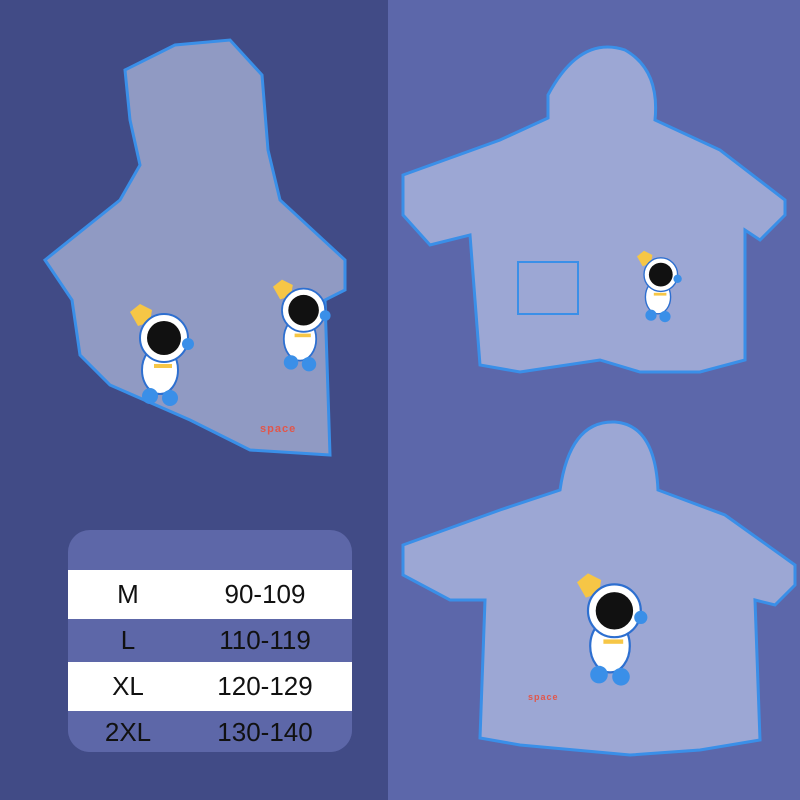 This screenshot has height=800, width=800. What do you see at coordinates (128, 594) in the screenshot?
I see `size-label: M` at bounding box center [128, 594].